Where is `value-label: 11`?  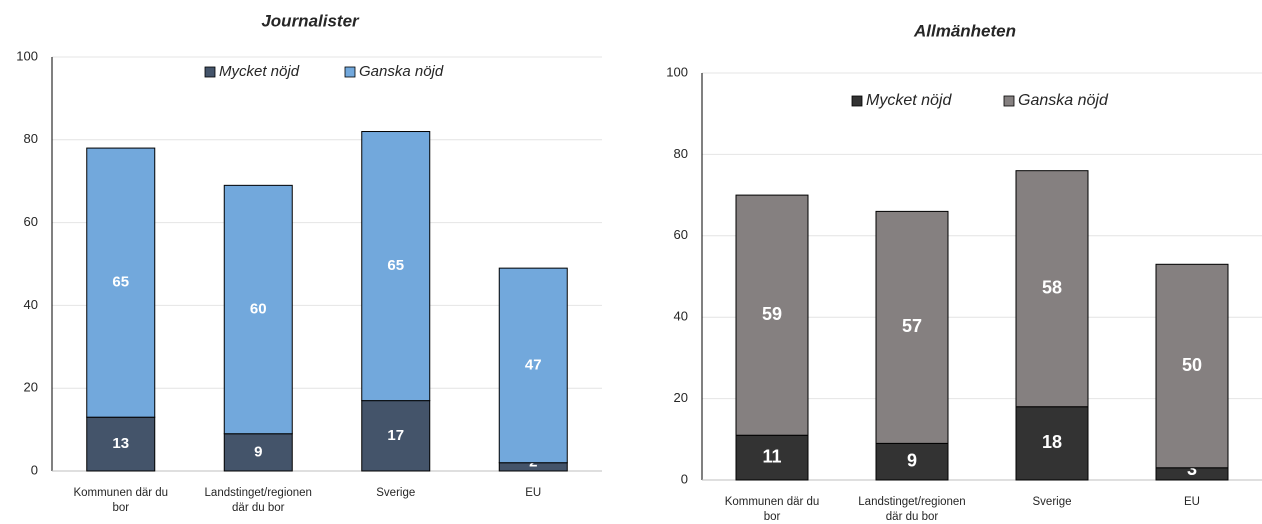 value-label: 11 is located at coordinates (771, 456).